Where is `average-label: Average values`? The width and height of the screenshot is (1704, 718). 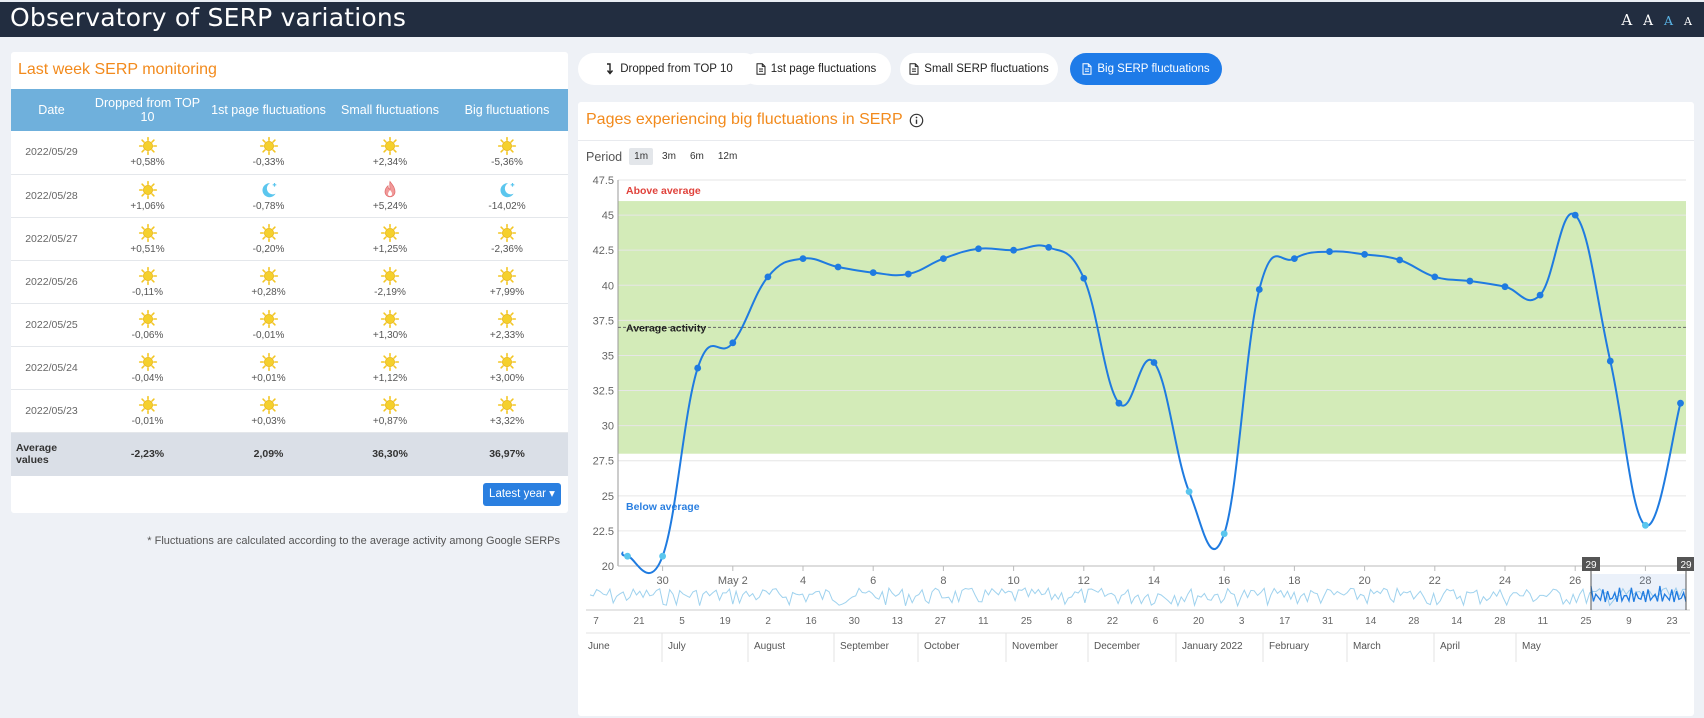
average-label: Average values is located at coordinates (51, 454).